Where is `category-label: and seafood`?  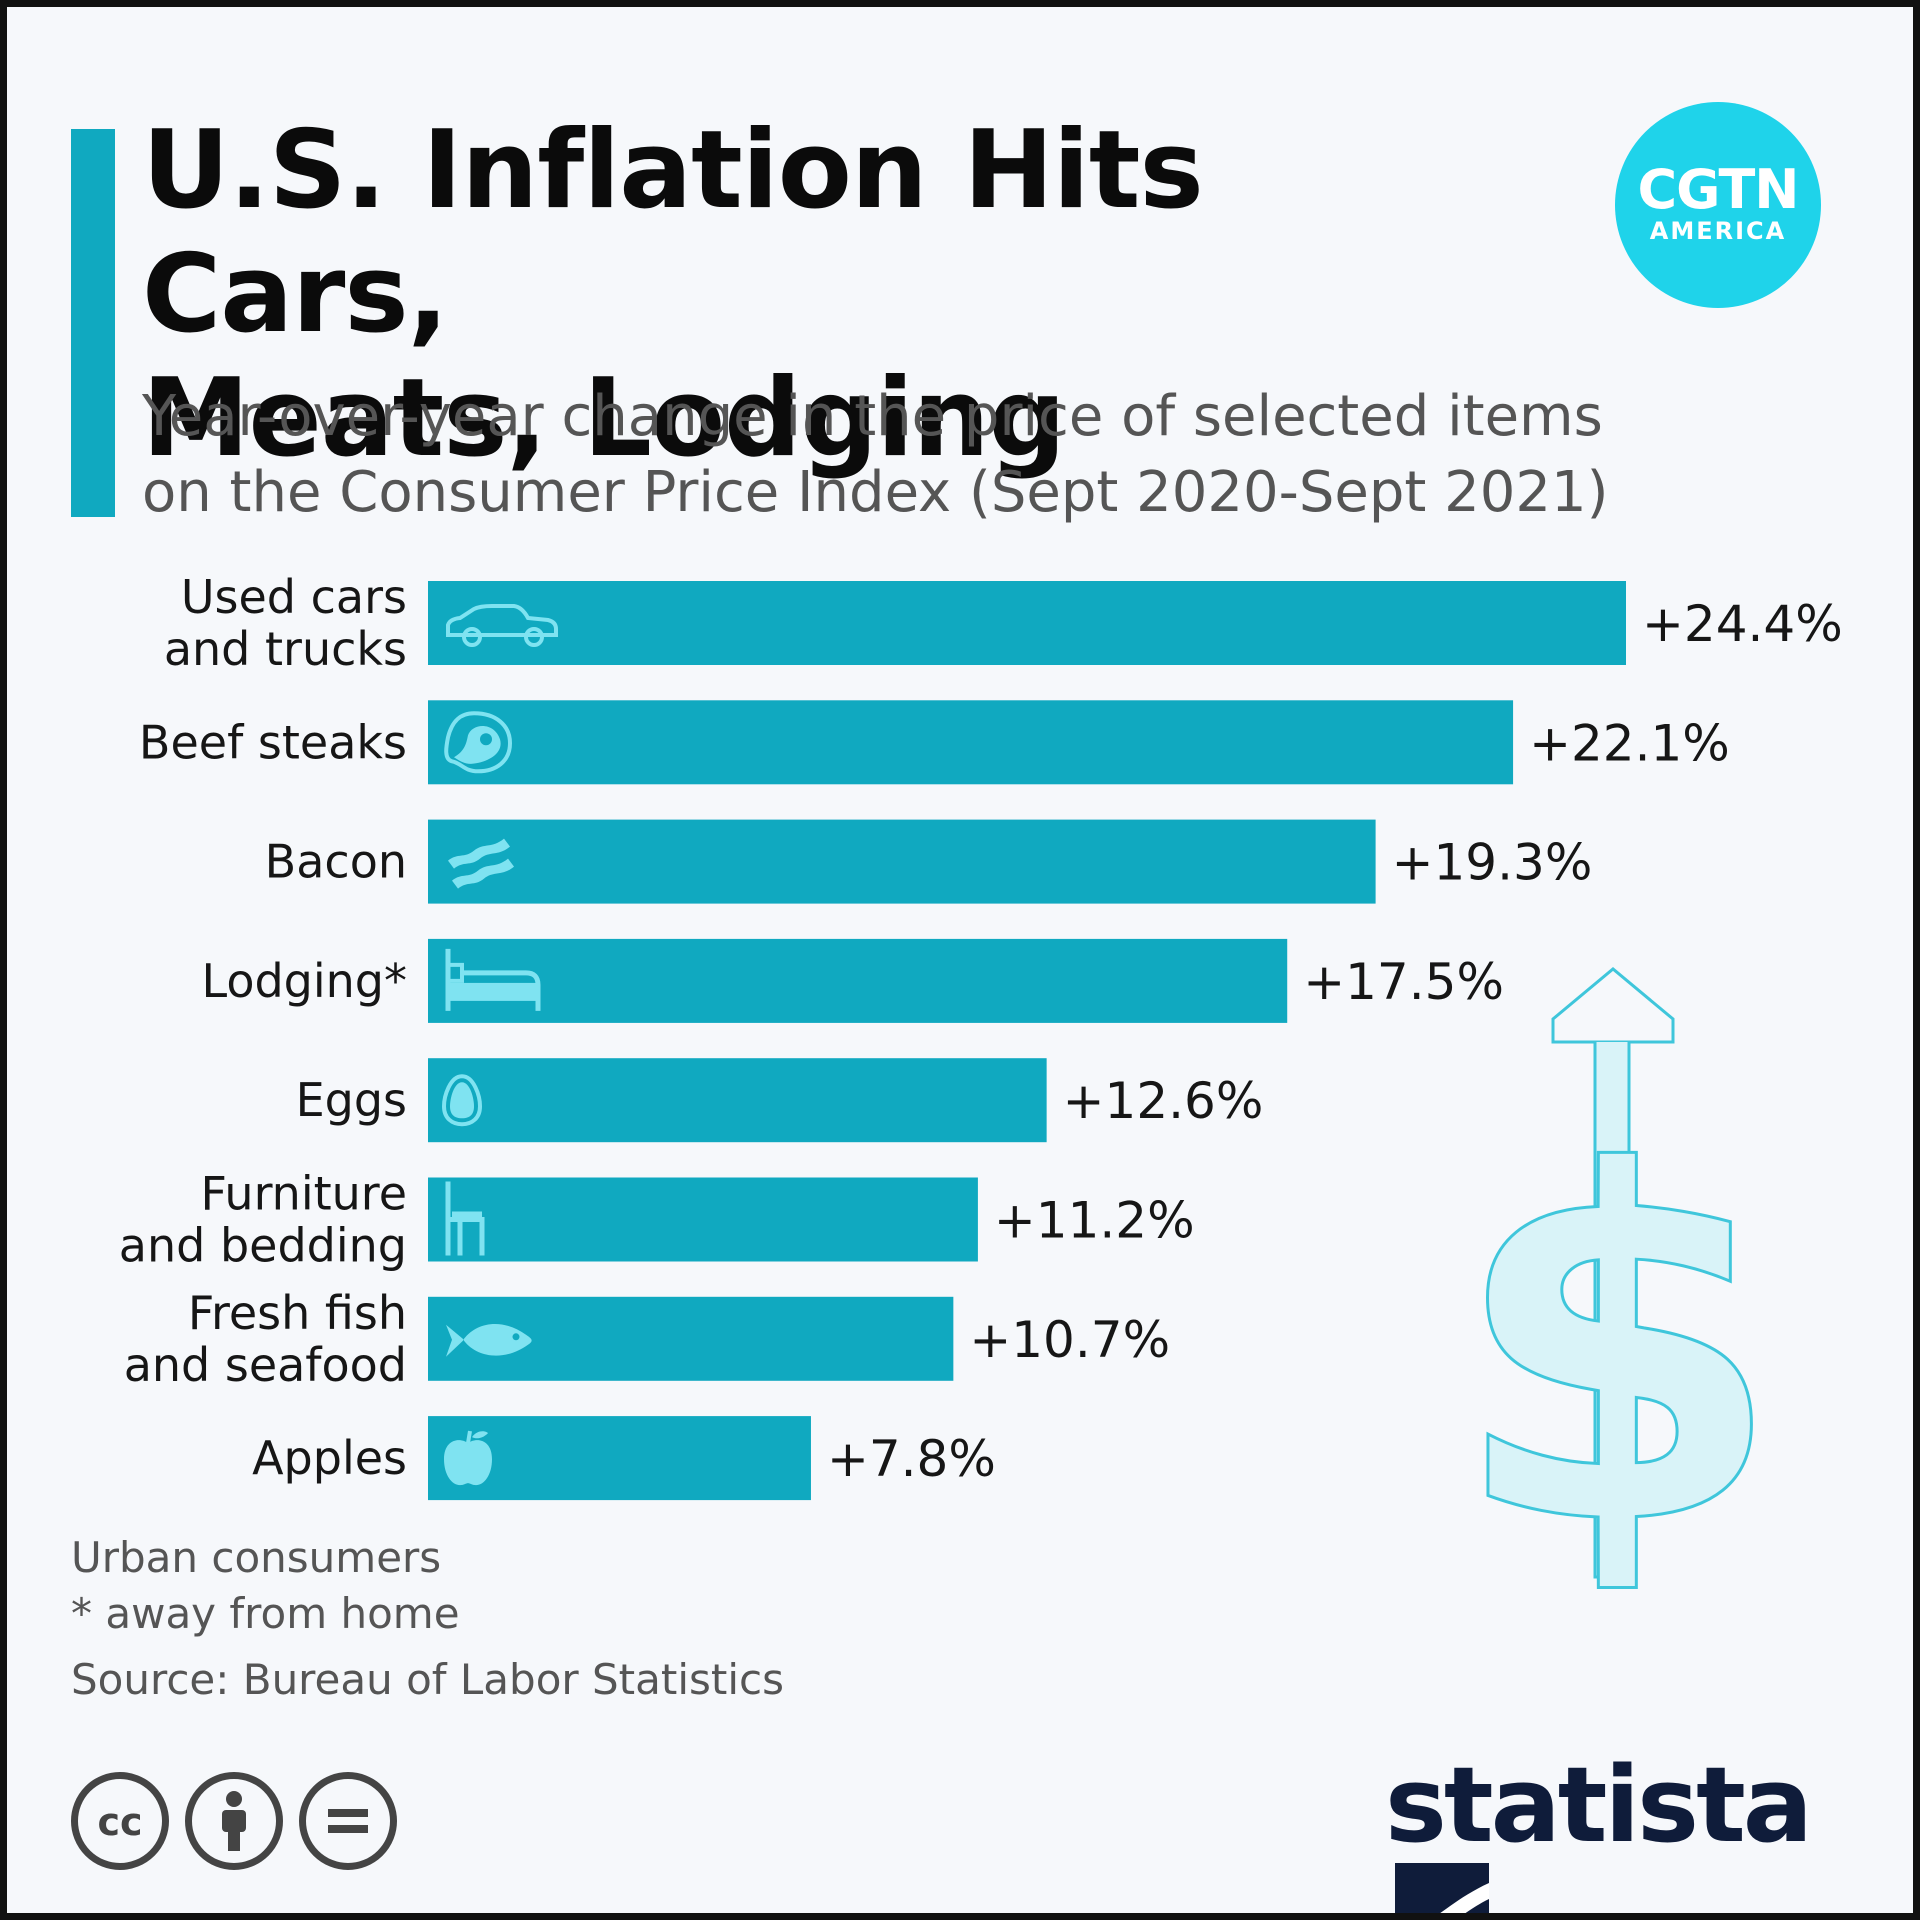 category-label: and seafood is located at coordinates (265, 1365).